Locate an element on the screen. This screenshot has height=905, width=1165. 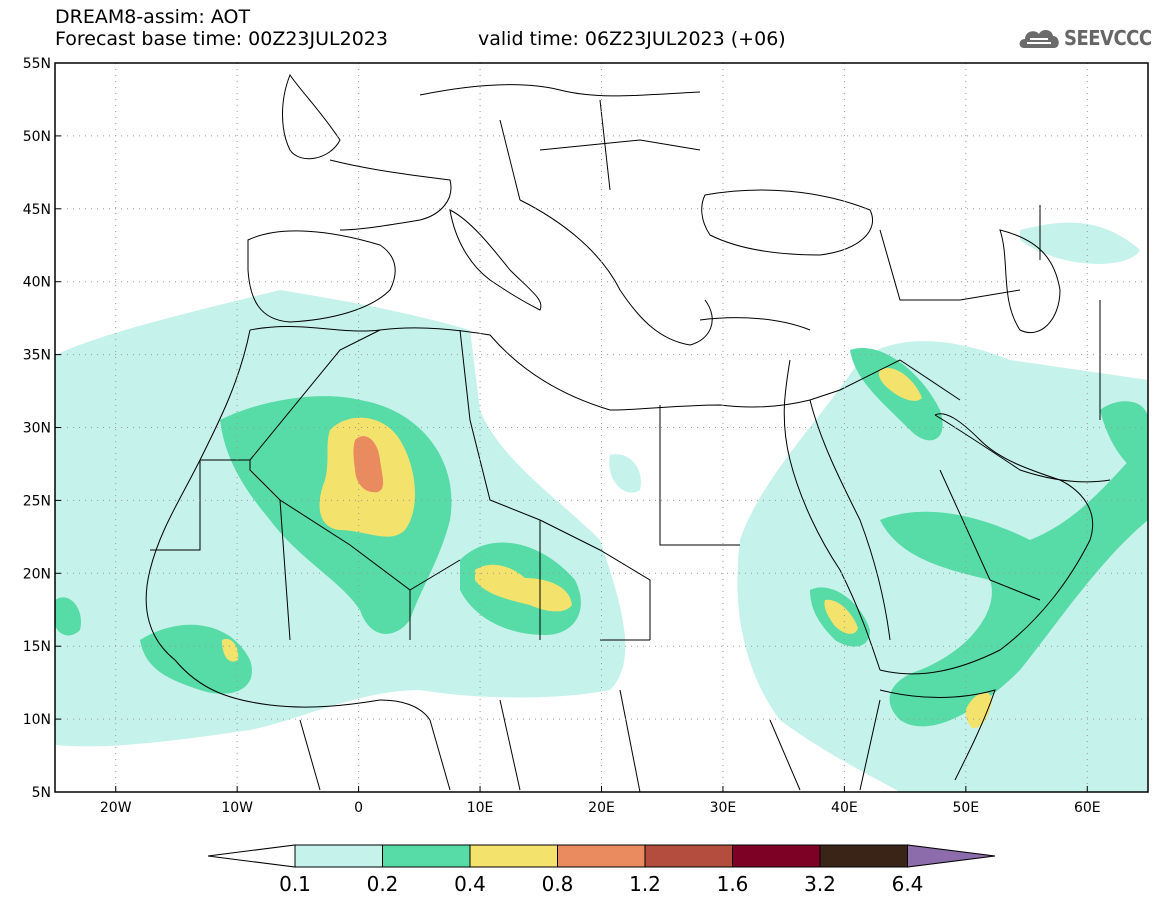
lon-tick-label: 20E is located at coordinates (601, 808).